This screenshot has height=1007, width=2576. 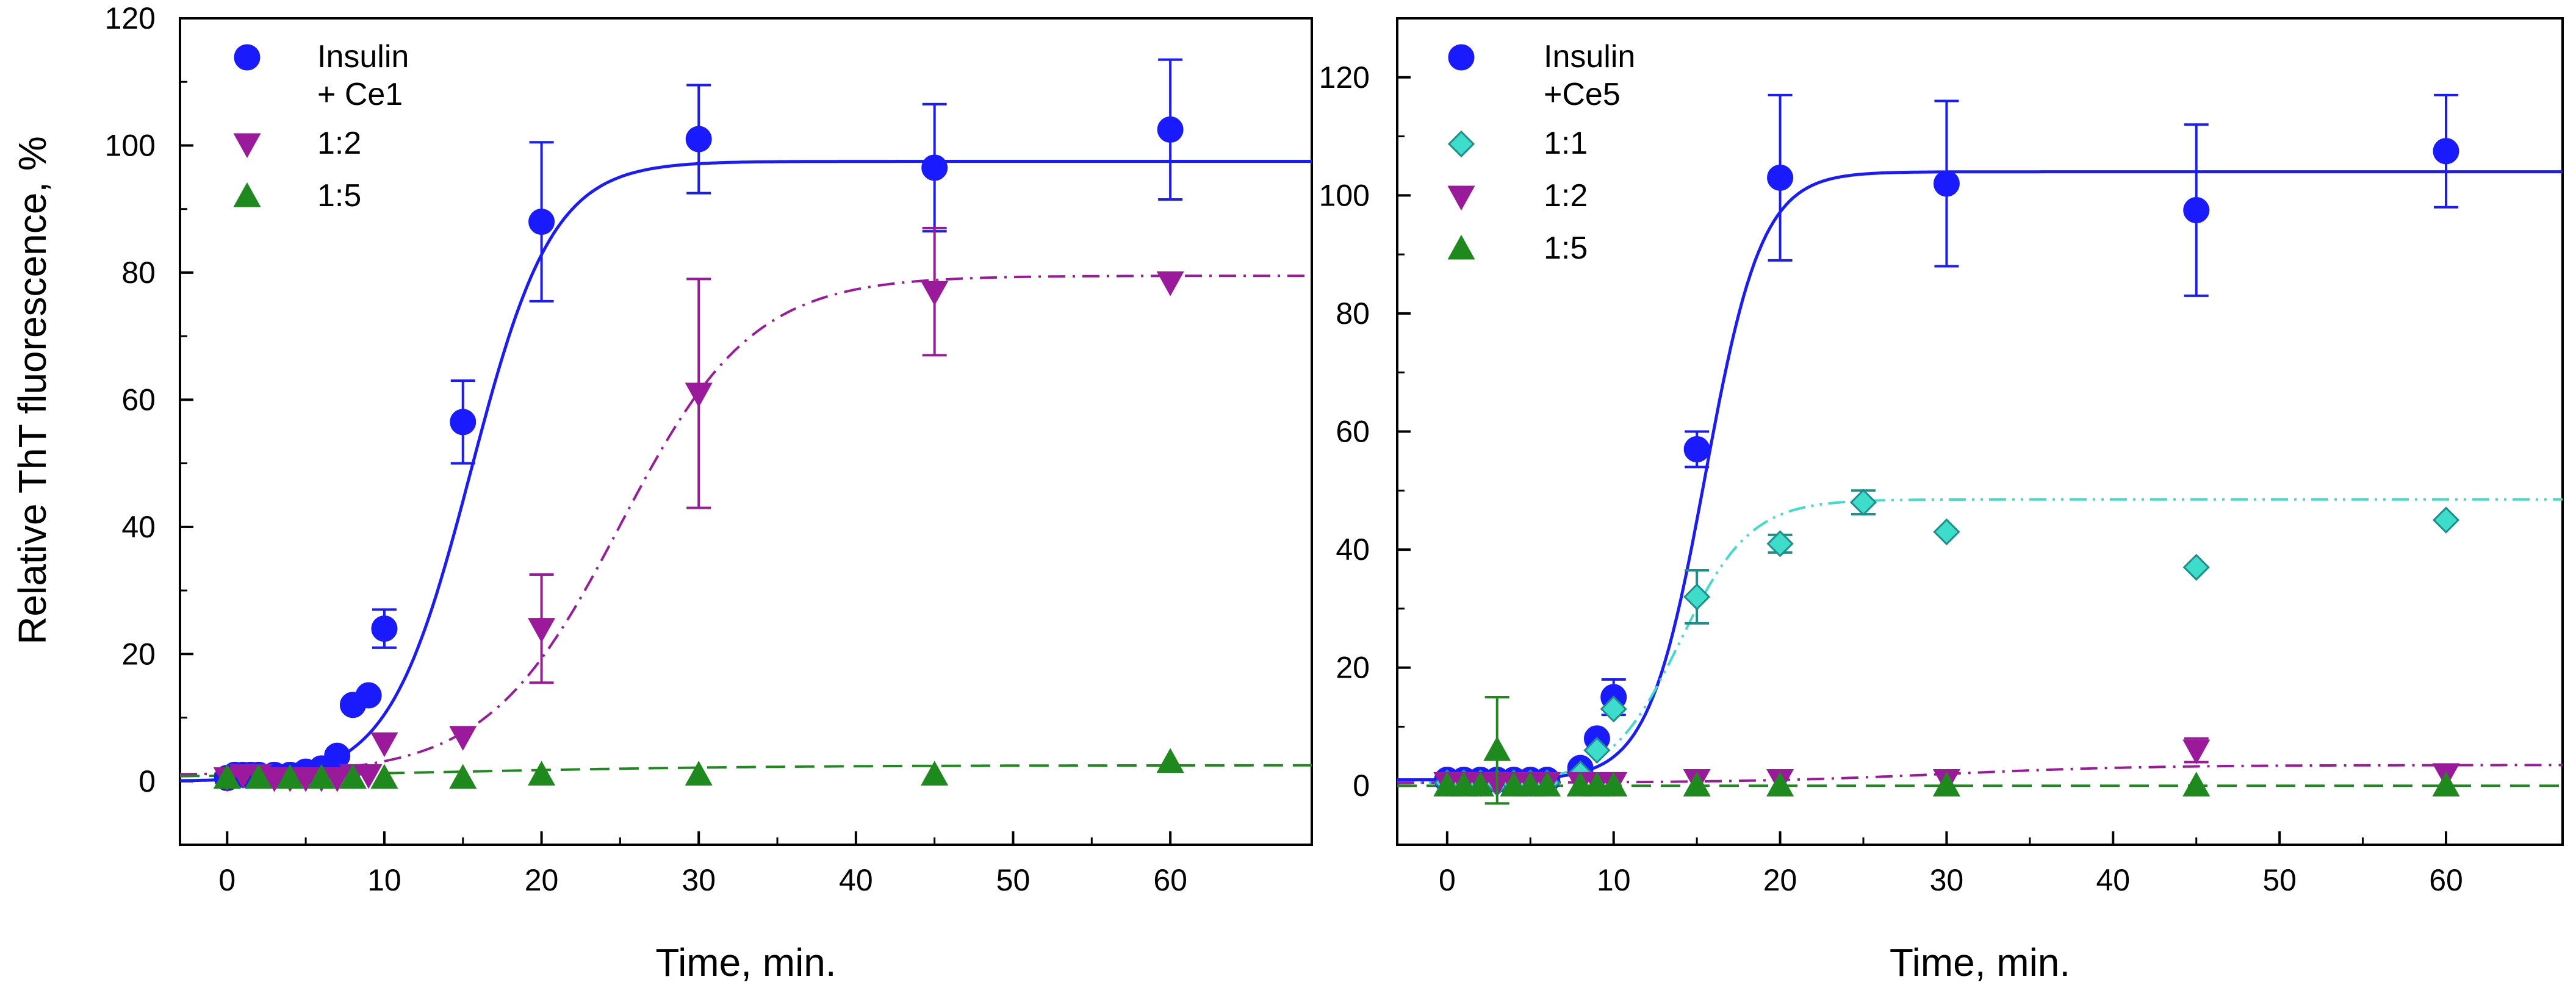 I want to click on legend-label: + Ce1, so click(x=360, y=94).